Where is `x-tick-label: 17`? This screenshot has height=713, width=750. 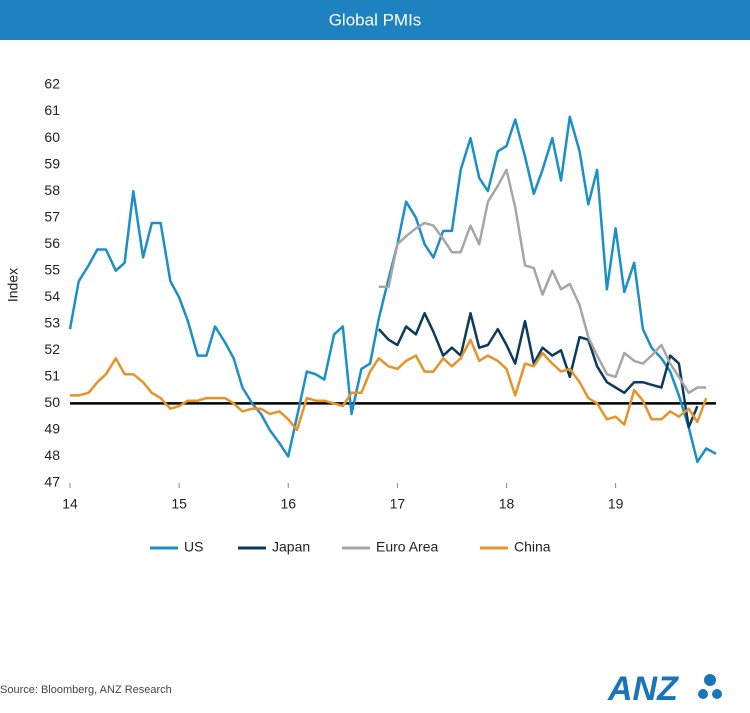
x-tick-label: 17 is located at coordinates (398, 504).